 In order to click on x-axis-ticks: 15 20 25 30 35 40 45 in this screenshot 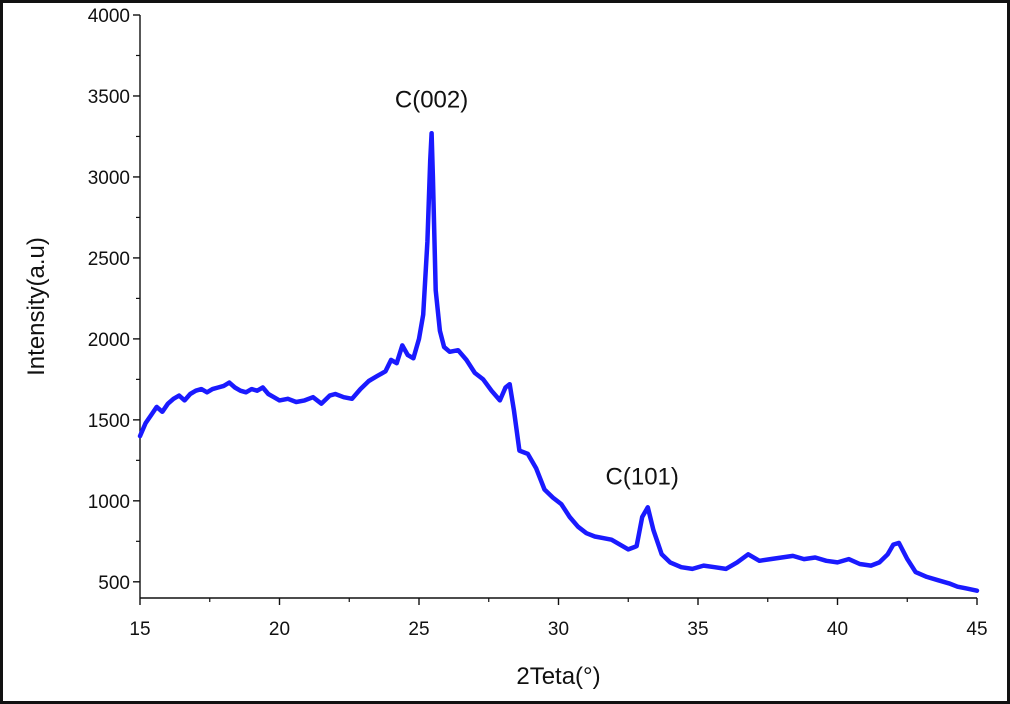, I will do `click(558, 619)`.